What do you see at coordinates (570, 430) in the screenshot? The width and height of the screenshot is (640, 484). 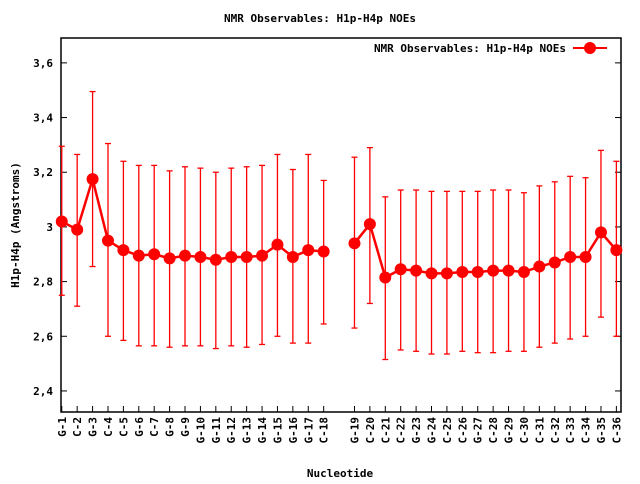 I see `x-tick-label: C-33` at bounding box center [570, 430].